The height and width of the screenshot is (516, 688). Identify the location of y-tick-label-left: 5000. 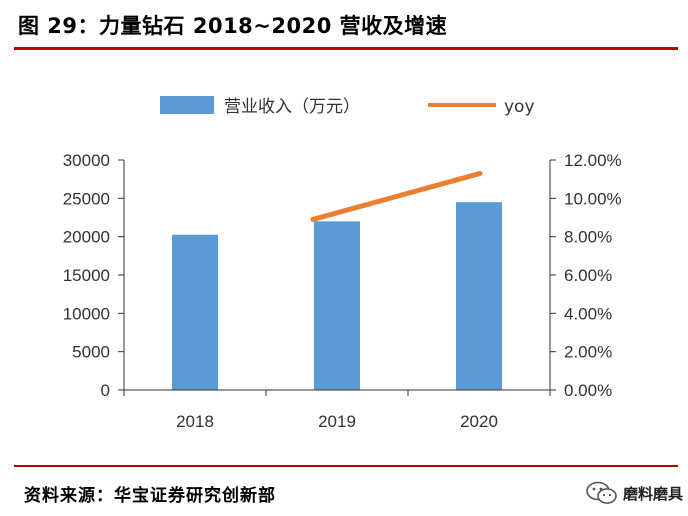
(91, 352).